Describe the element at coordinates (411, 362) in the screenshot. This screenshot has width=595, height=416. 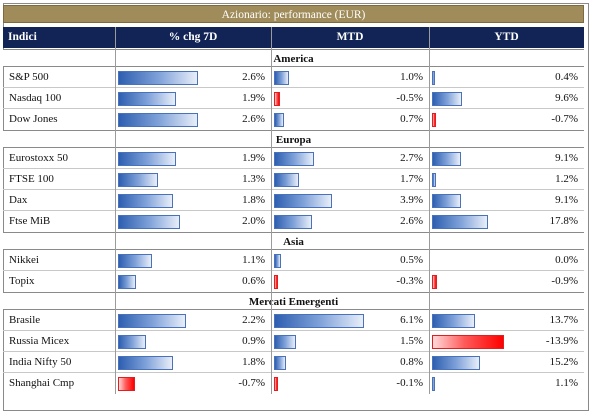
I see `value-mtd: 0.8%` at that location.